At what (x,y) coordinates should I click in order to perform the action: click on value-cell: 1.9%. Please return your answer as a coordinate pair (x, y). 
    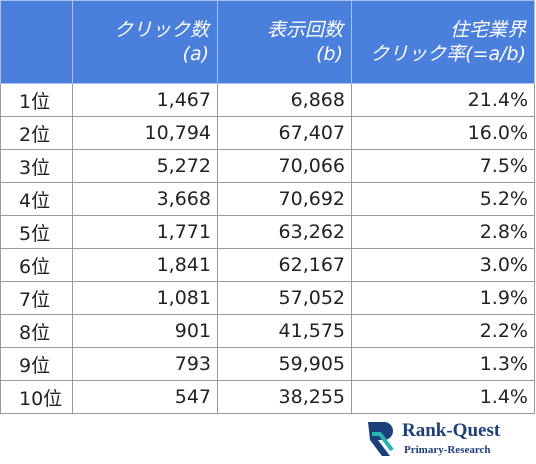
    Looking at the image, I should click on (443, 298).